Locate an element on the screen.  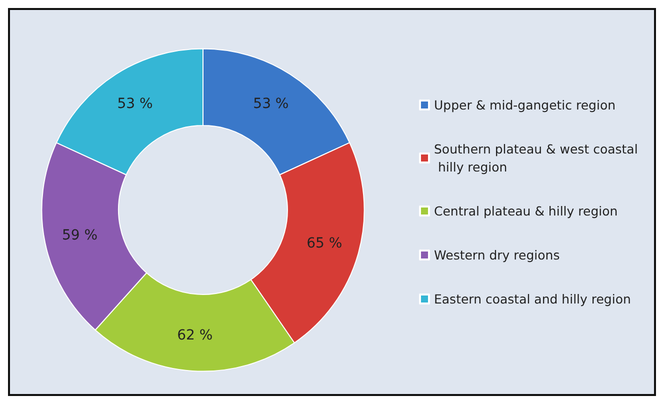
legend-label: Eastern coastal and hilly region is located at coordinates (532, 299).